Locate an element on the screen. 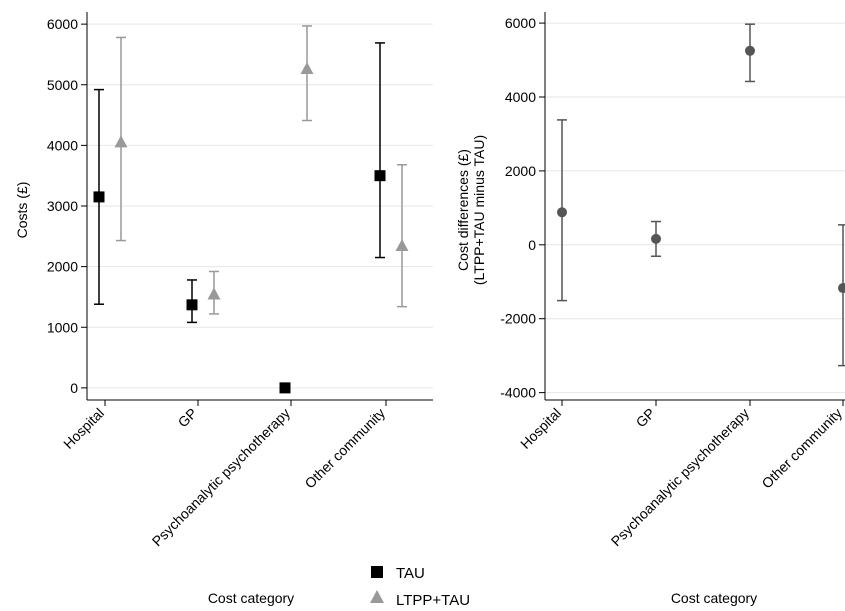  data-point-tau-psychoanalytic-psychotherapy is located at coordinates (285, 388).